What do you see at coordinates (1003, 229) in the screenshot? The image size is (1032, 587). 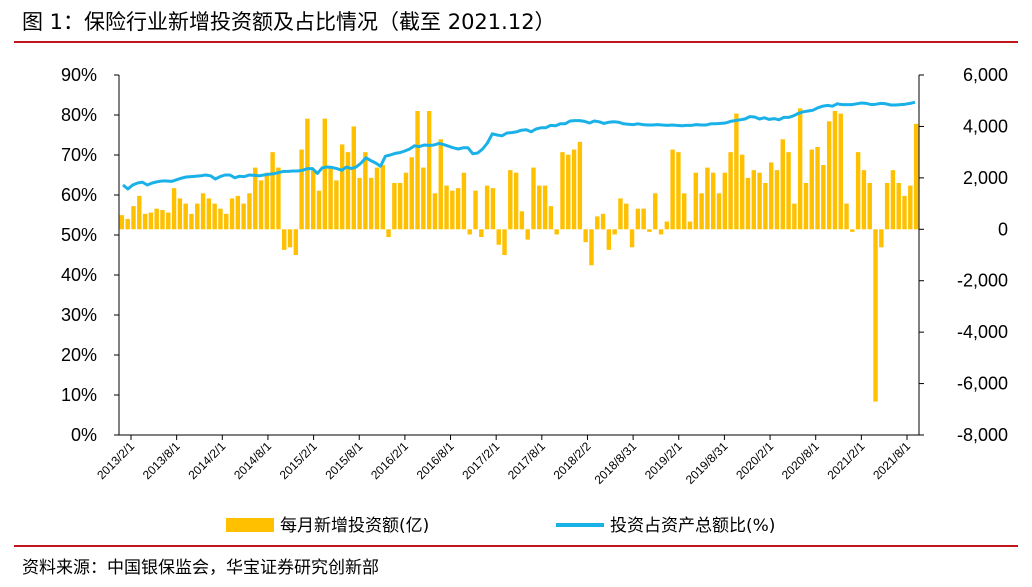 I see `right-tick-label: 0` at bounding box center [1003, 229].